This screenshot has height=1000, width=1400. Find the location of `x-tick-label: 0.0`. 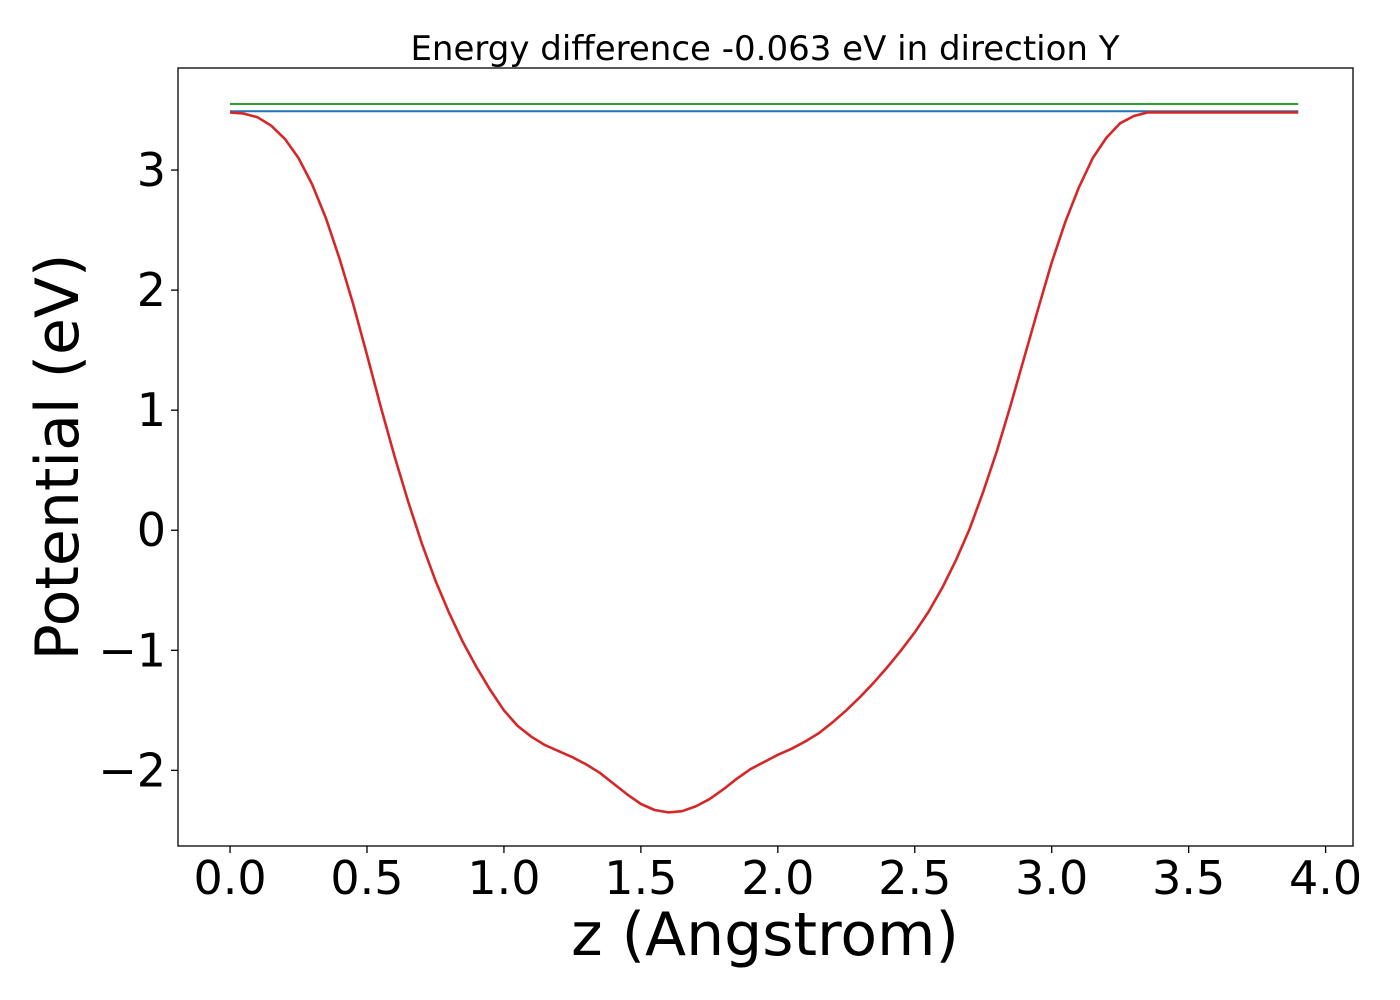

x-tick-label: 0.0 is located at coordinates (229, 878).